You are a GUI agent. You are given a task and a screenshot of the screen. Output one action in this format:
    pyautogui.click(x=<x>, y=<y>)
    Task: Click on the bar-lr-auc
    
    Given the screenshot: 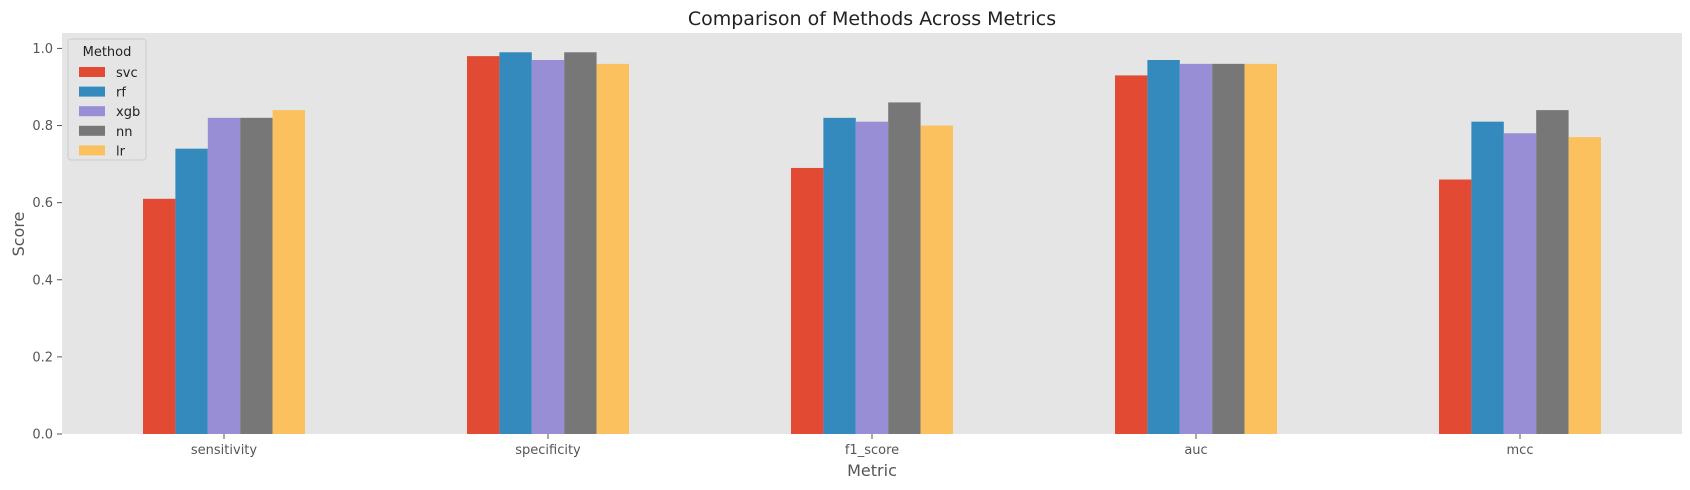 What is the action you would take?
    pyautogui.click(x=1260, y=248)
    